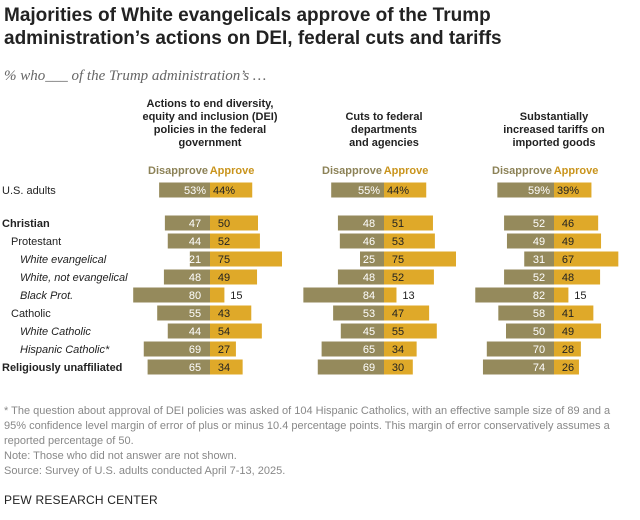 This screenshot has width=640, height=520. I want to click on data-label-approve: 75, so click(398, 260).